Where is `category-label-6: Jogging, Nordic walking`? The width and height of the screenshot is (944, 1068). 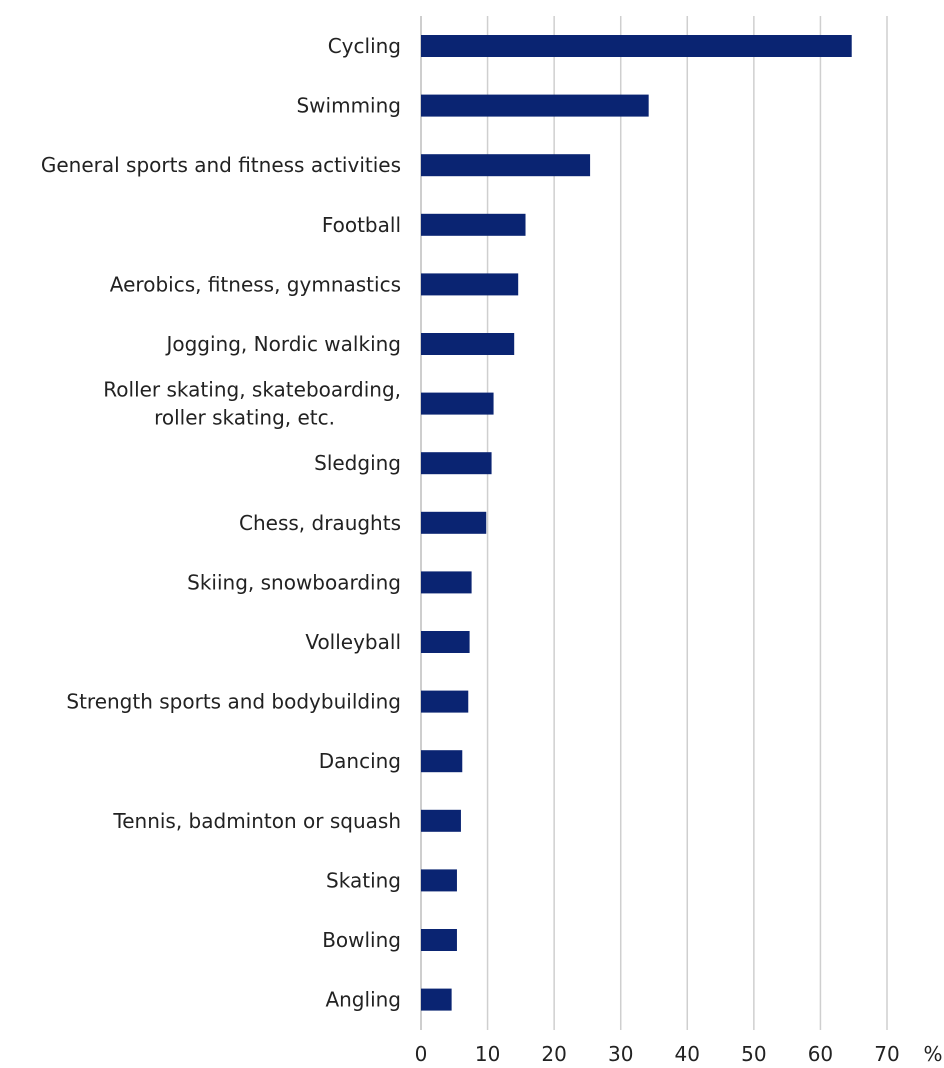 category-label-6: Jogging, Nordic walking is located at coordinates (282, 344).